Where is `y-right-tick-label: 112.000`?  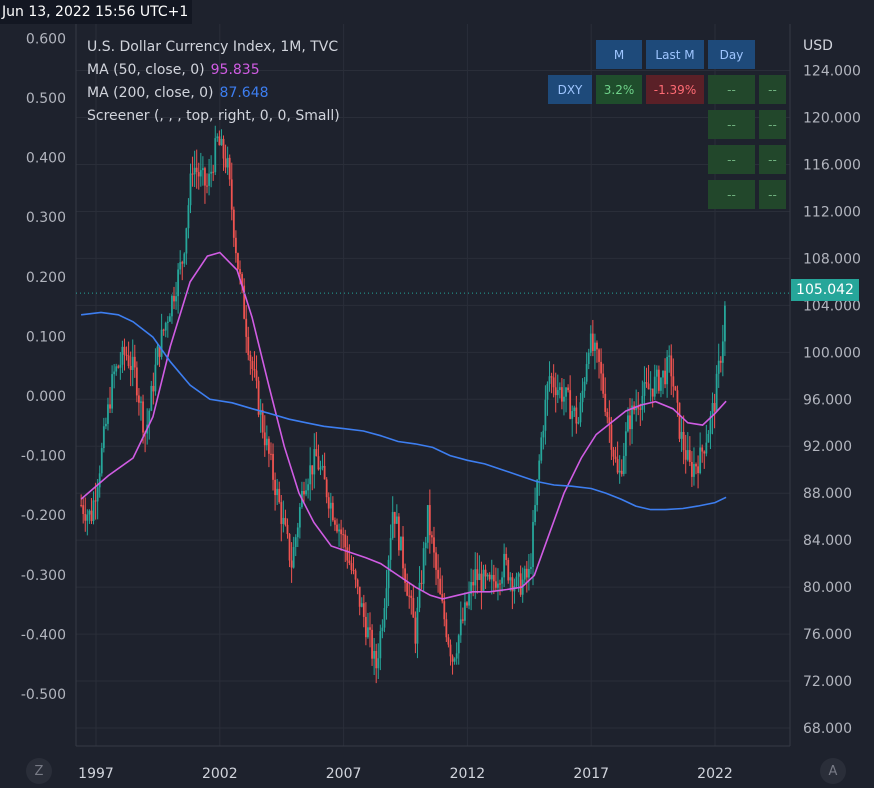 y-right-tick-label: 112.000 is located at coordinates (832, 212).